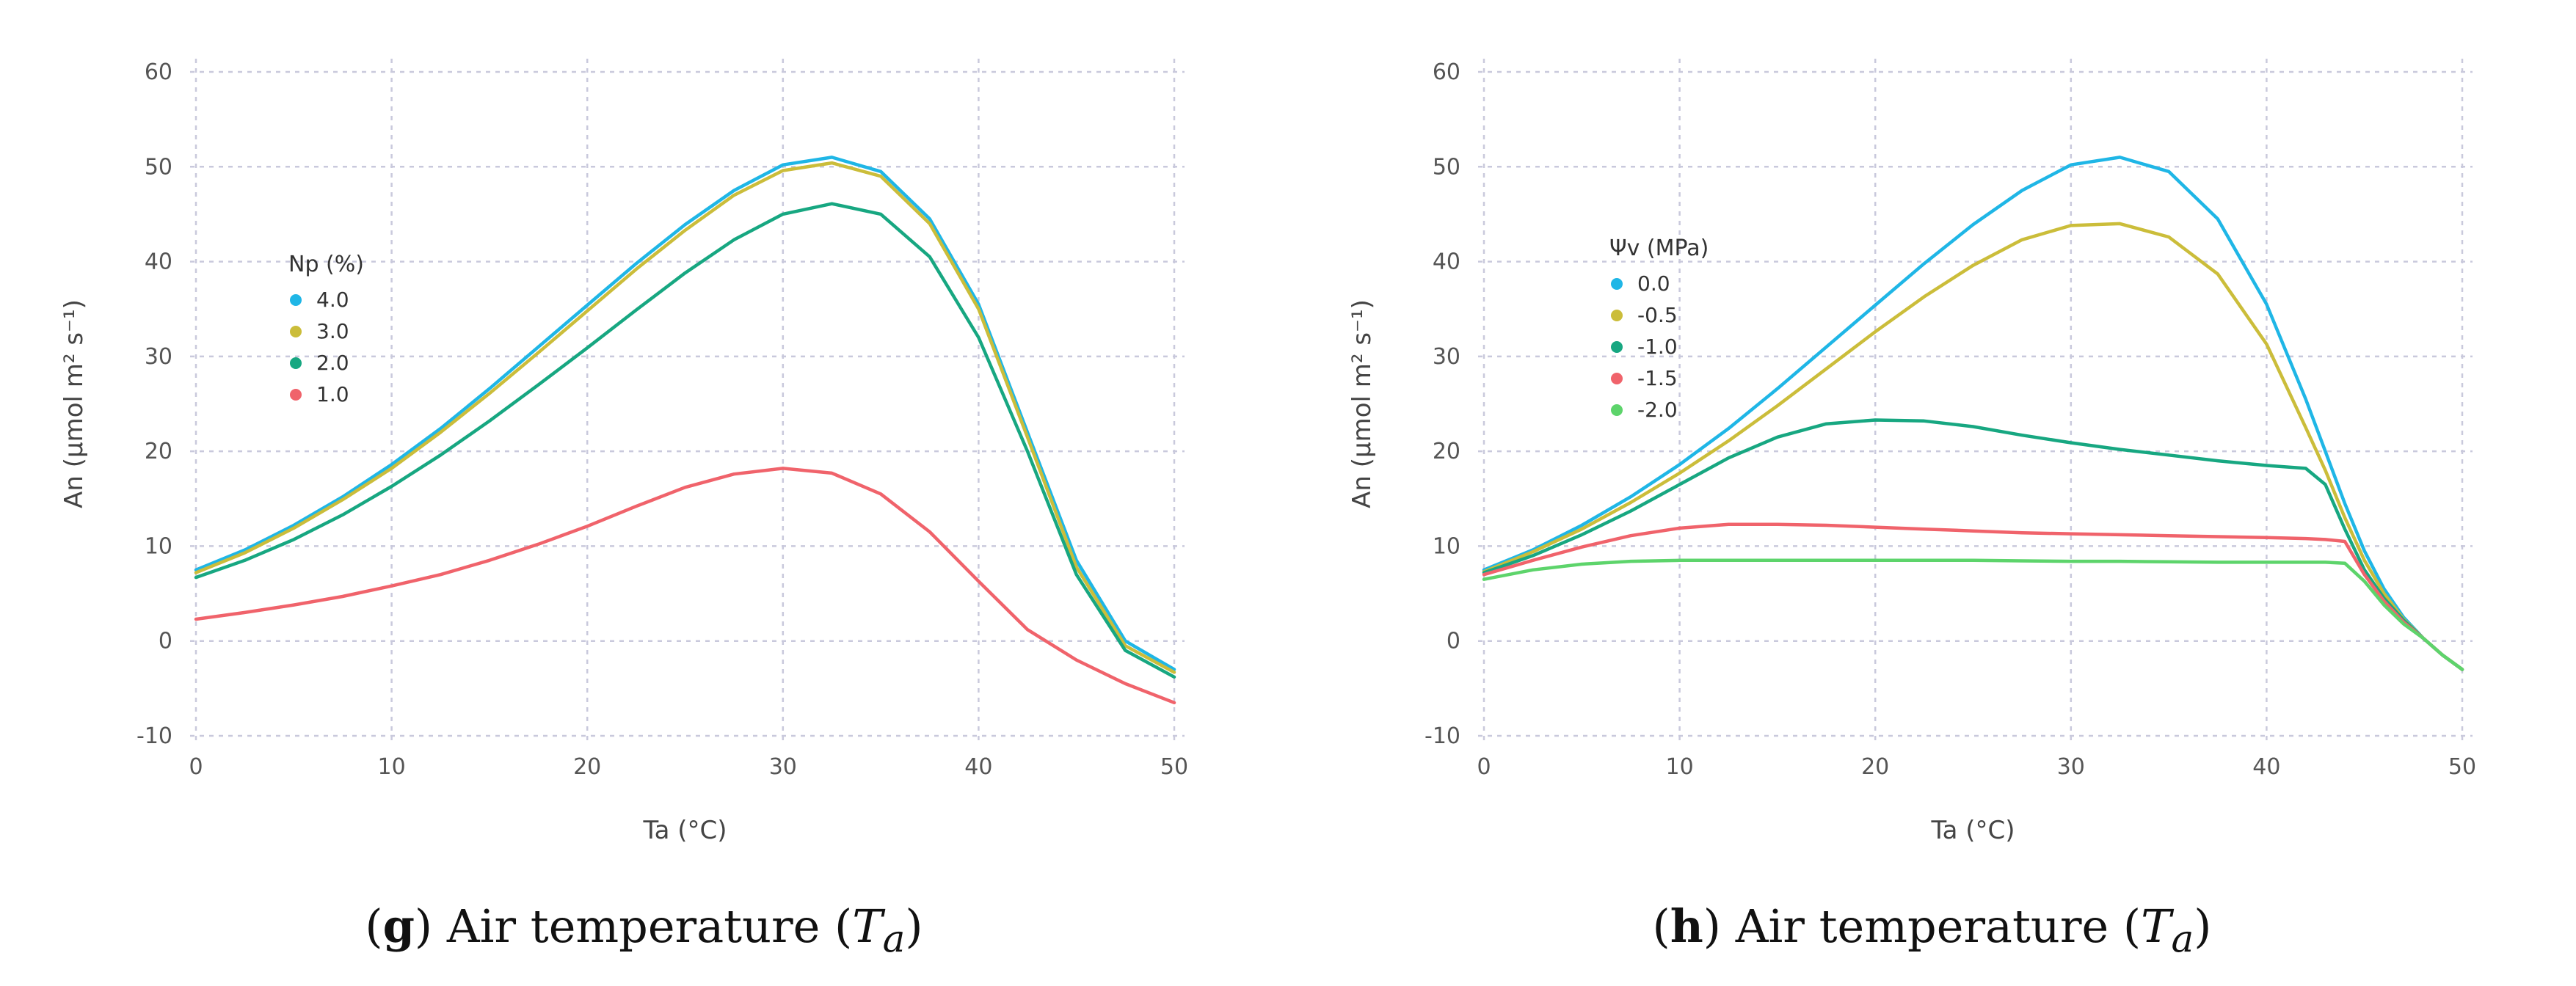 The height and width of the screenshot is (986, 2576). What do you see at coordinates (1653, 283) in the screenshot?
I see `legend-label: 0.0` at bounding box center [1653, 283].